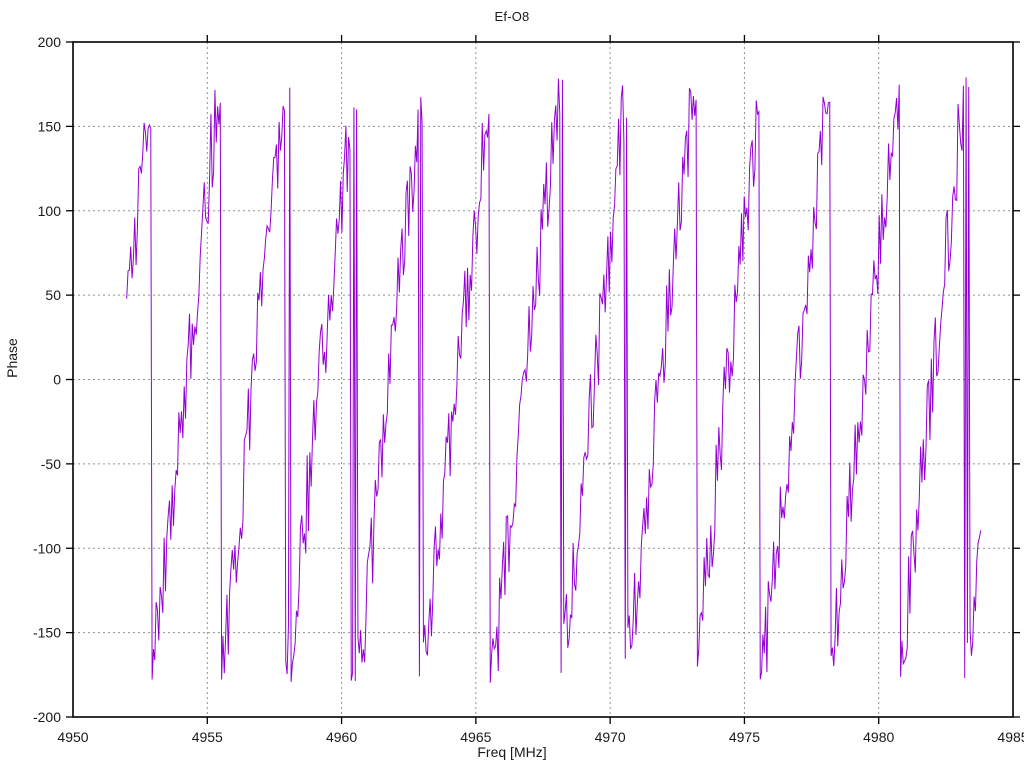  Describe the element at coordinates (512, 752) in the screenshot. I see `x-axis-label: Freq [MHz]` at that location.